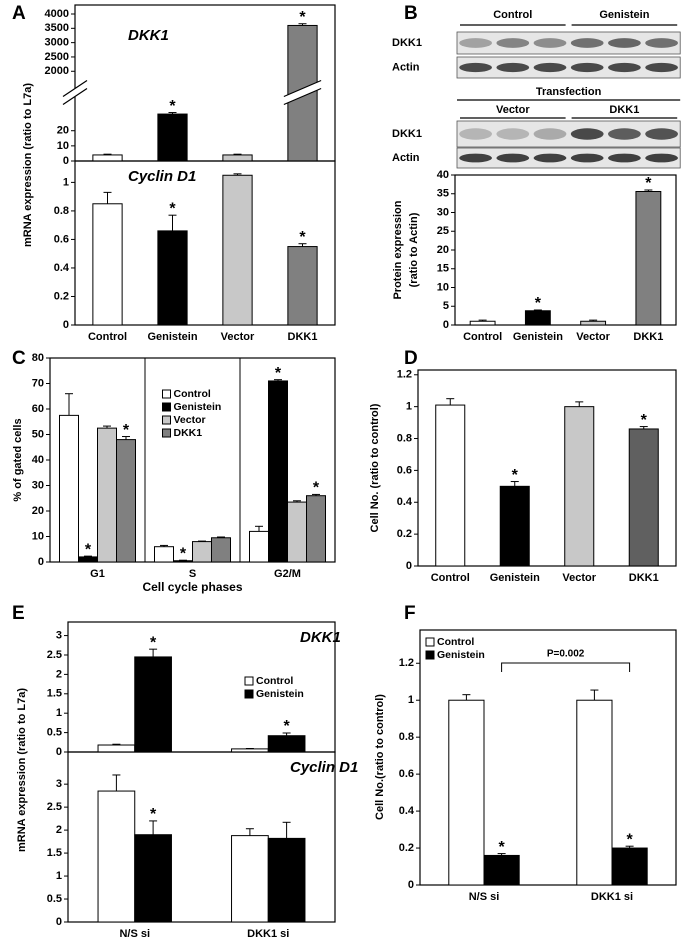  I want to click on y-tick-label: 35, so click(443, 194).